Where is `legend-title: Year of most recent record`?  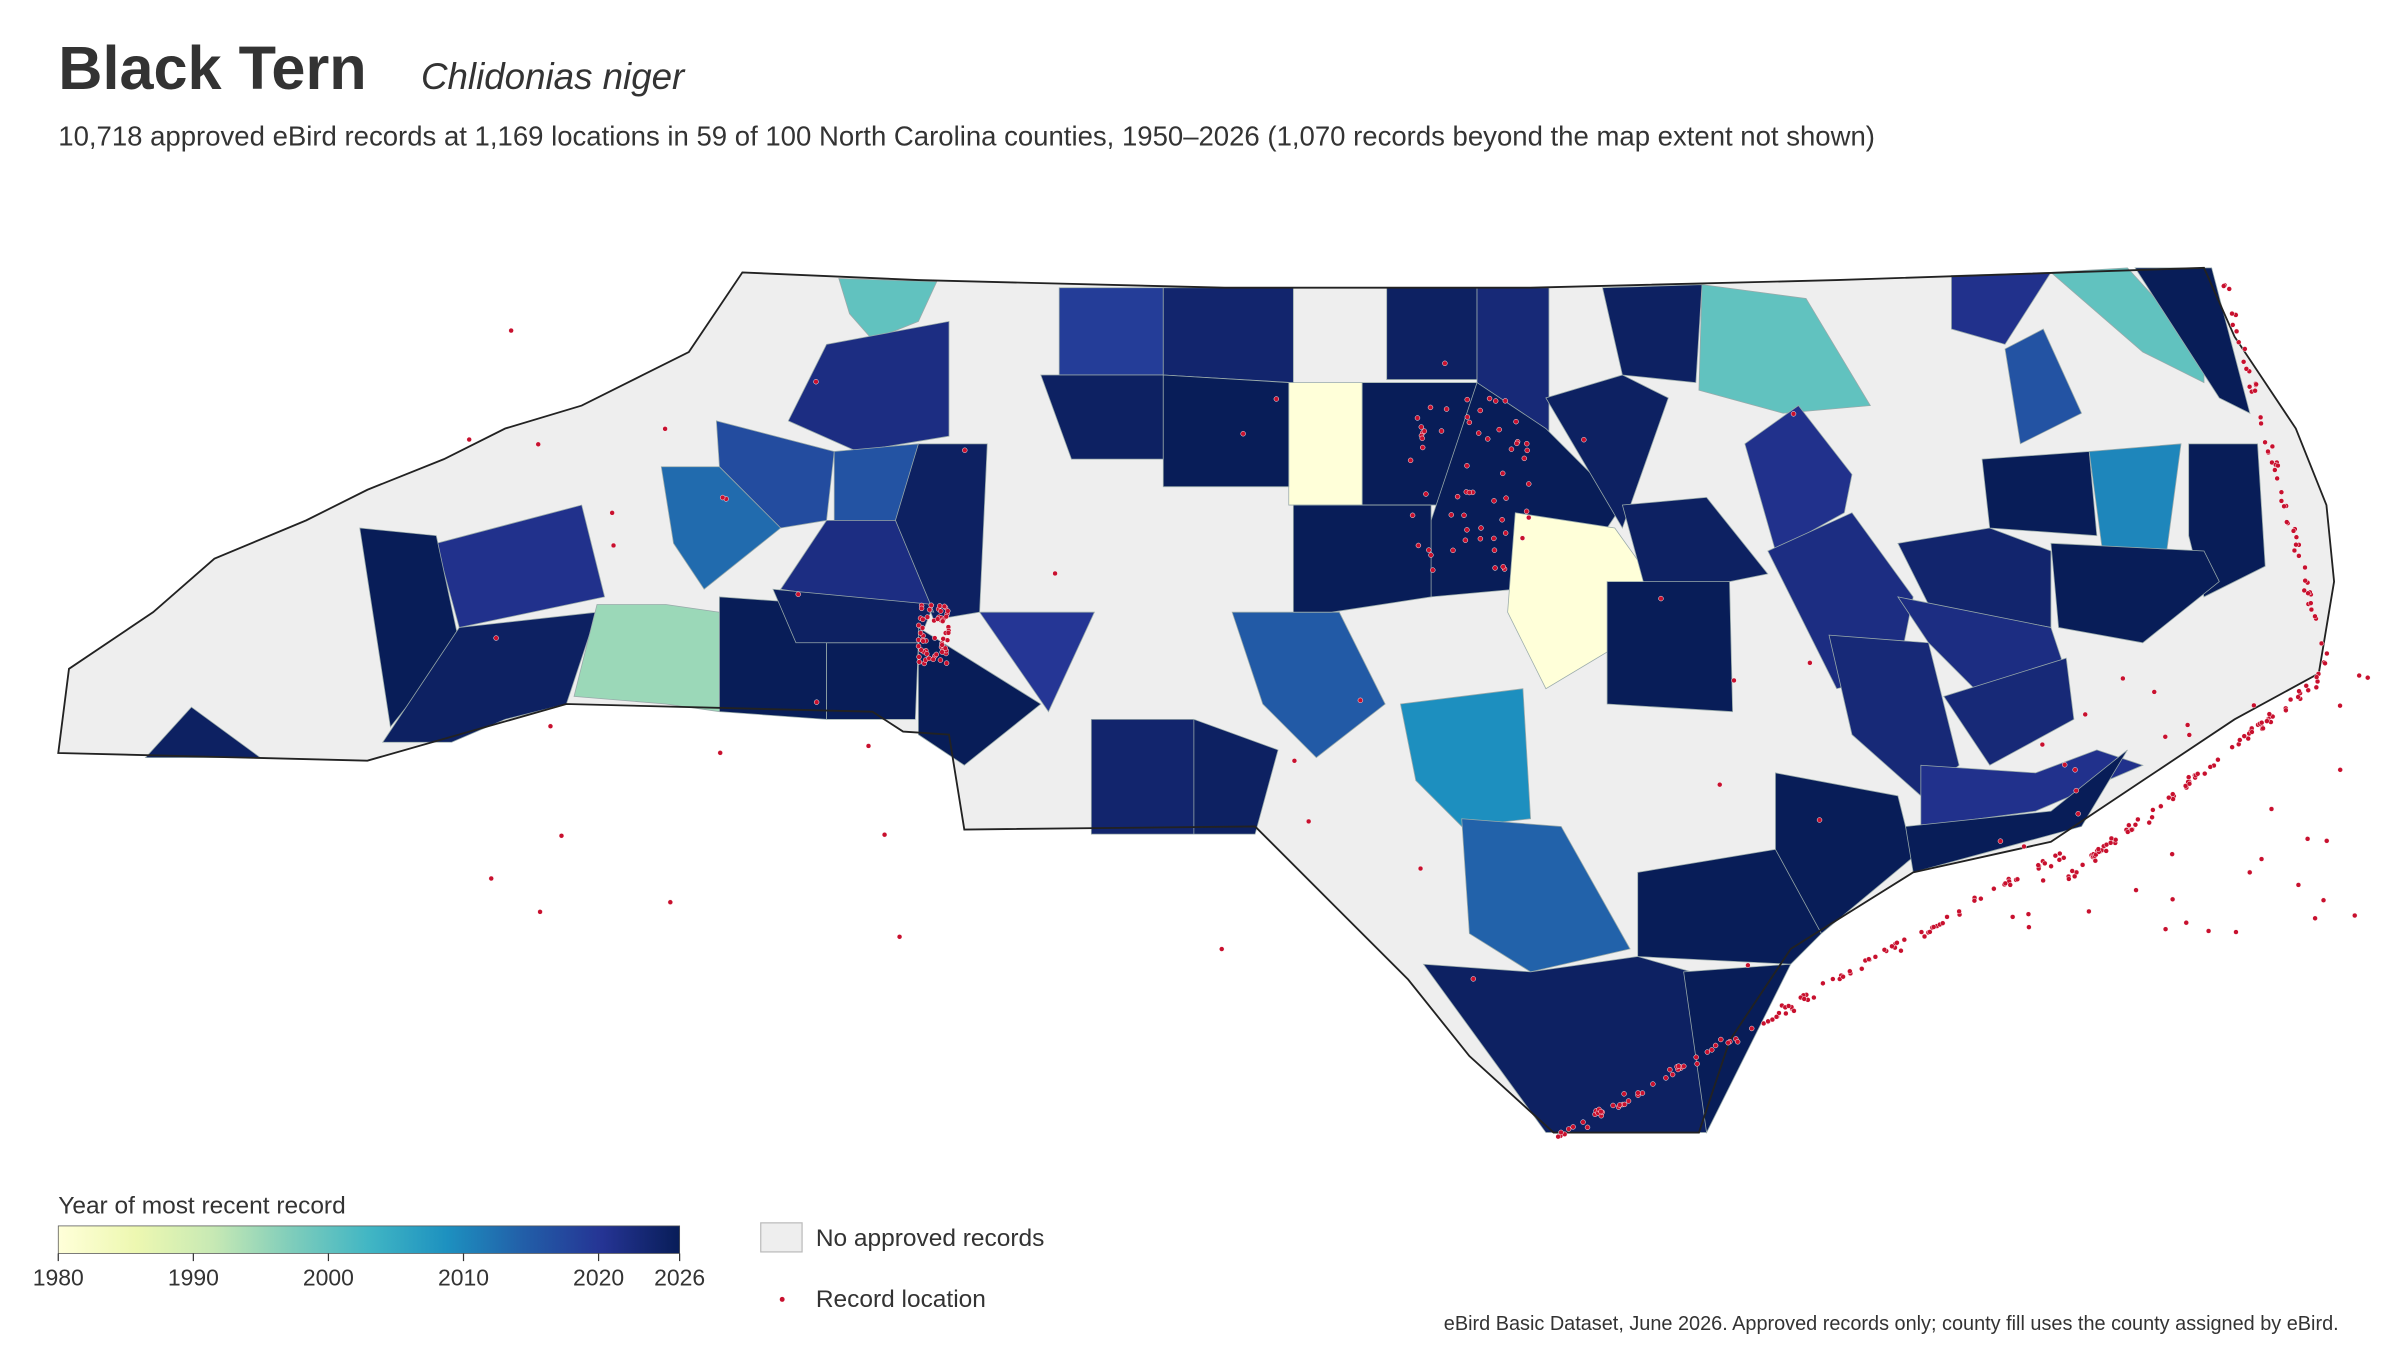 legend-title: Year of most recent record is located at coordinates (201, 1206).